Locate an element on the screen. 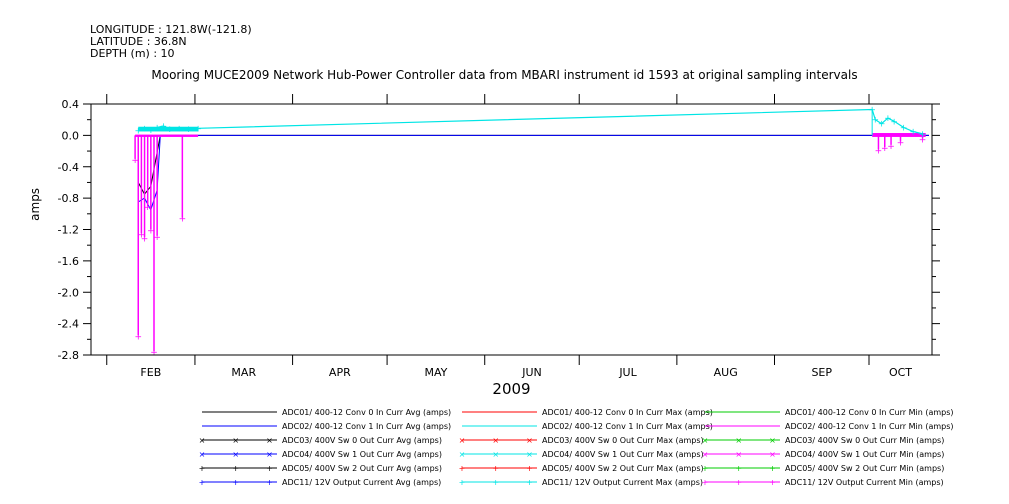 The height and width of the screenshot is (504, 1009). legend-label: ADC11/ 12V Output Current Max (amps) is located at coordinates (622, 482).